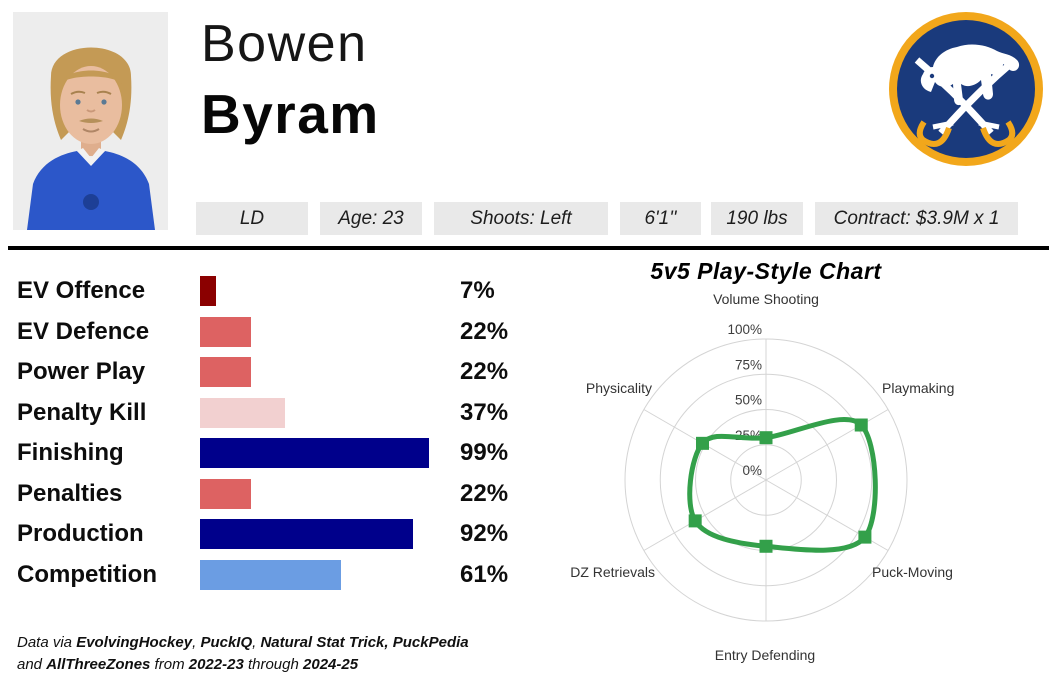 This screenshot has width=1057, height=678. I want to click on badge-0: LD, so click(252, 218).